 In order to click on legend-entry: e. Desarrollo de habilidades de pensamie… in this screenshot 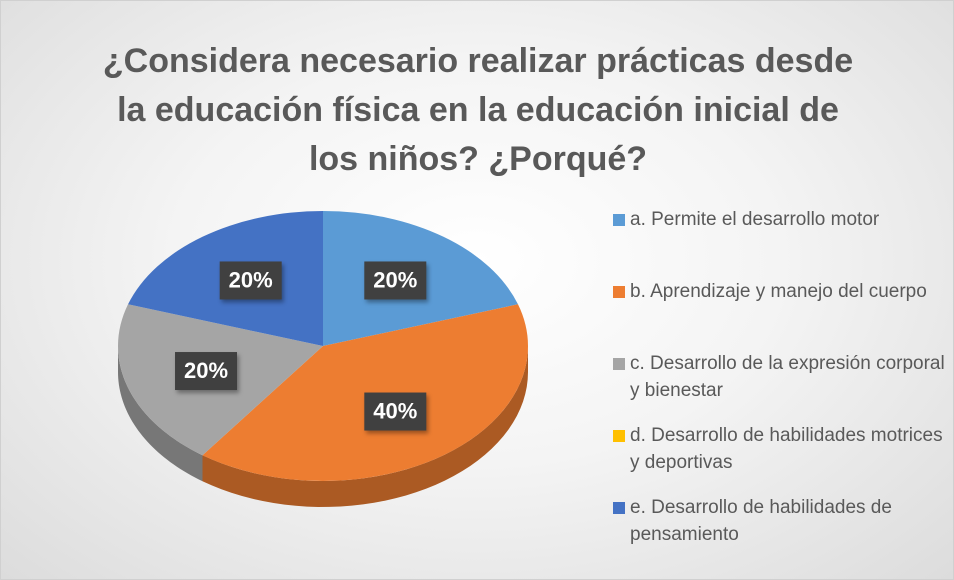, I will do `click(780, 530)`.